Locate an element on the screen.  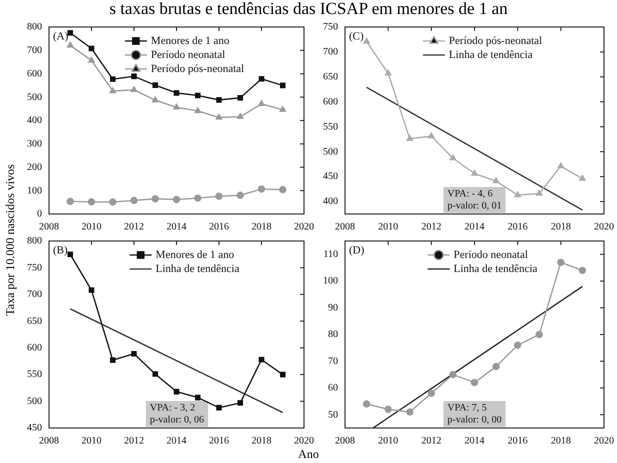
y-tick-label: 110 is located at coordinates (330, 254).